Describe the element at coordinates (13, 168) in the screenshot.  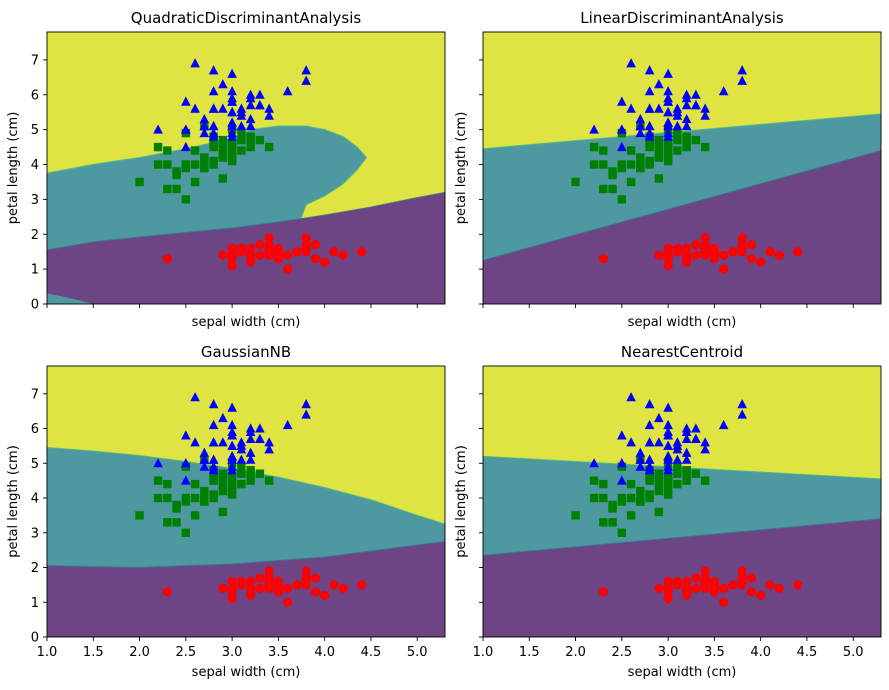
I see `y-axis-label: petal length (cm)` at that location.